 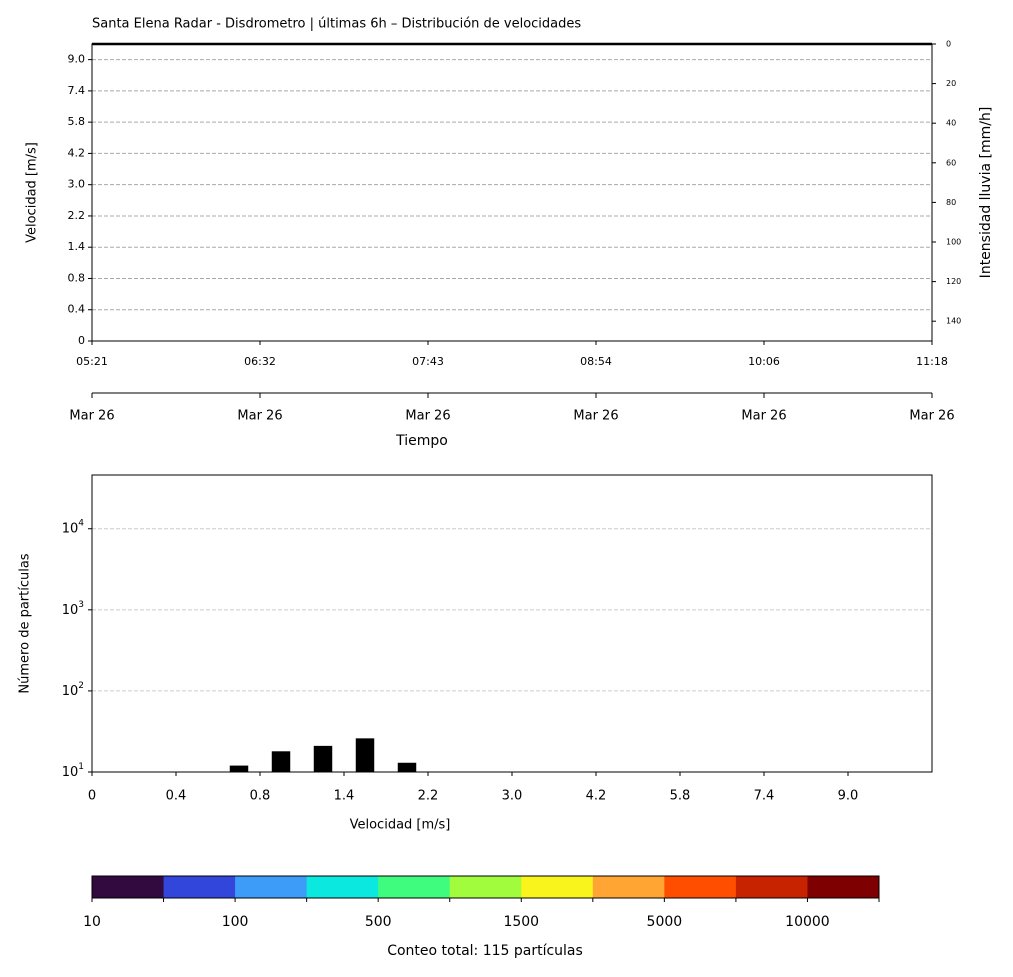 I want to click on y-tick-label: 3.0, so click(x=77, y=184).